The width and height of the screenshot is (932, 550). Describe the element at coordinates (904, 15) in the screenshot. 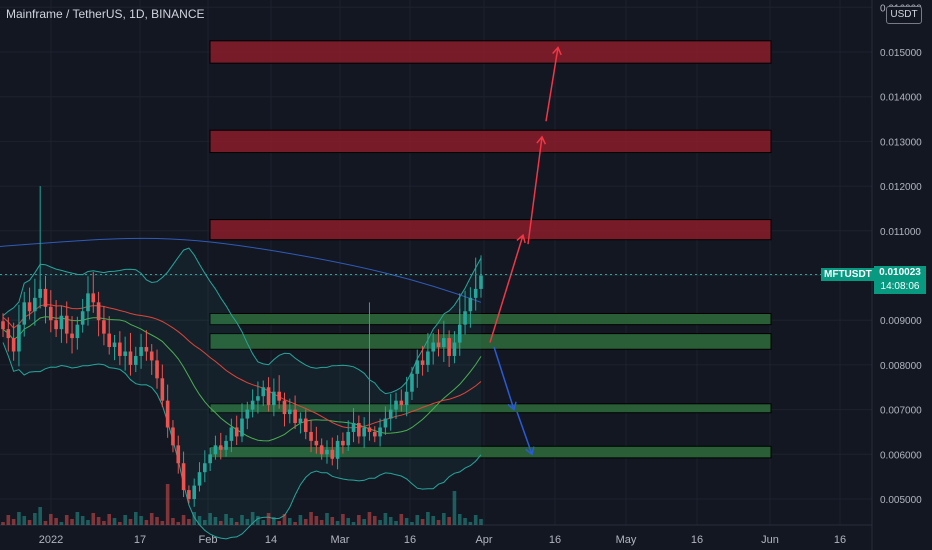

I see `currency-selector: USDT` at that location.